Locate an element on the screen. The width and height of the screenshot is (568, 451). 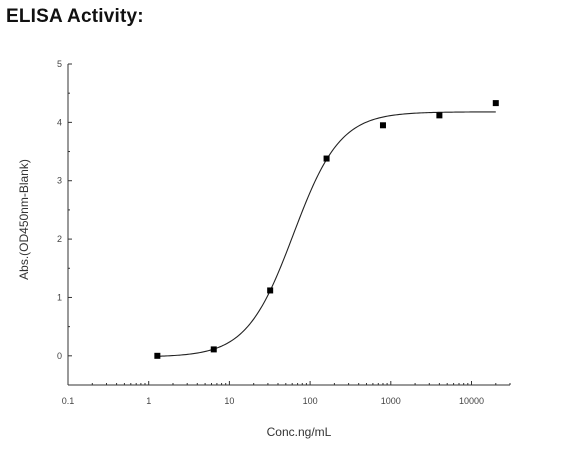
y-tick-label: 4 is located at coordinates (59, 122).